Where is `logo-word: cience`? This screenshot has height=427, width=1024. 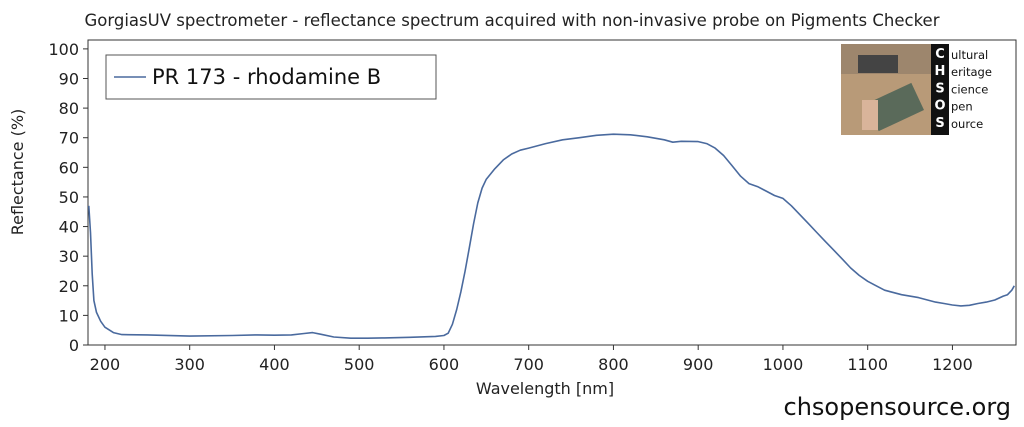
logo-word: cience is located at coordinates (969, 89).